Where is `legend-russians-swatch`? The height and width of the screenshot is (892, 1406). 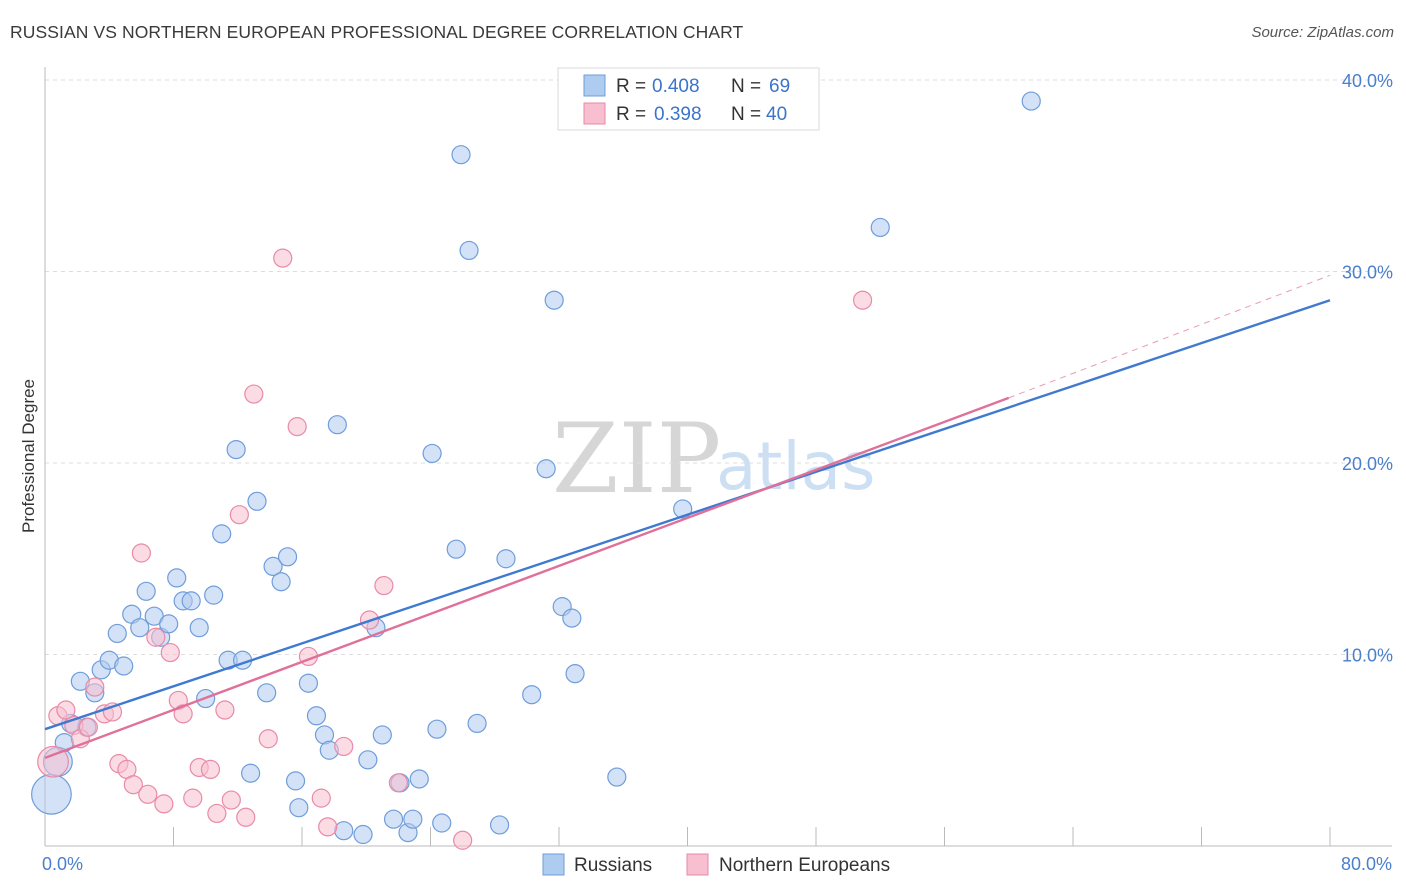 legend-russians-swatch is located at coordinates (553, 864).